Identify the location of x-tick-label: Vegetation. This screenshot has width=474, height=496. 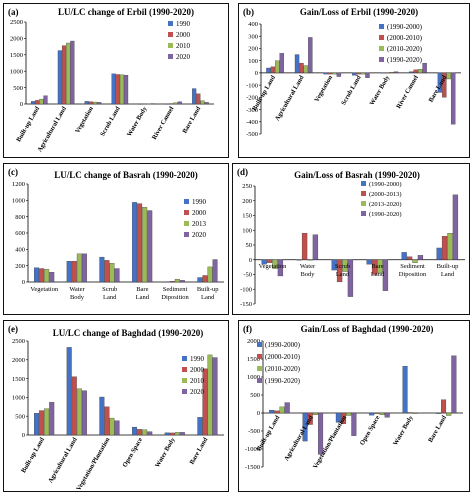
(84, 119).